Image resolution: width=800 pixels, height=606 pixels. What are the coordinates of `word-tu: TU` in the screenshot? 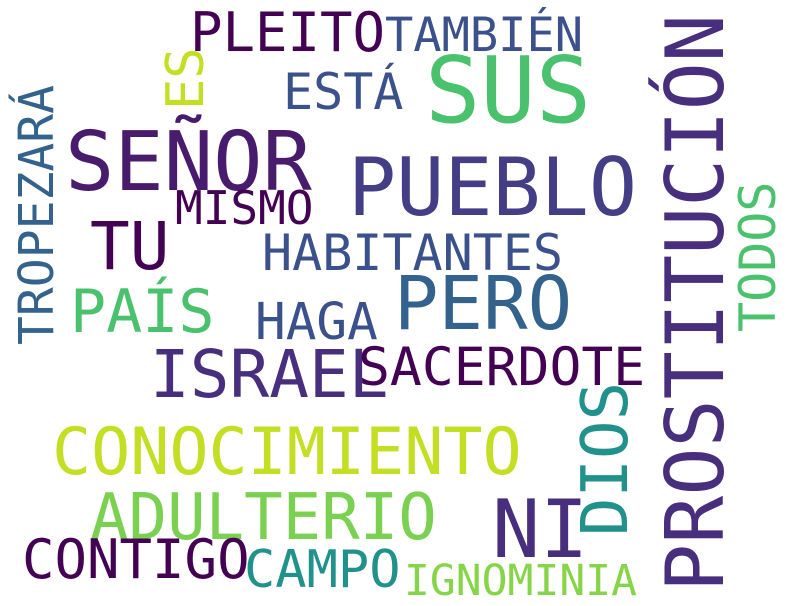 It's located at (130, 246).